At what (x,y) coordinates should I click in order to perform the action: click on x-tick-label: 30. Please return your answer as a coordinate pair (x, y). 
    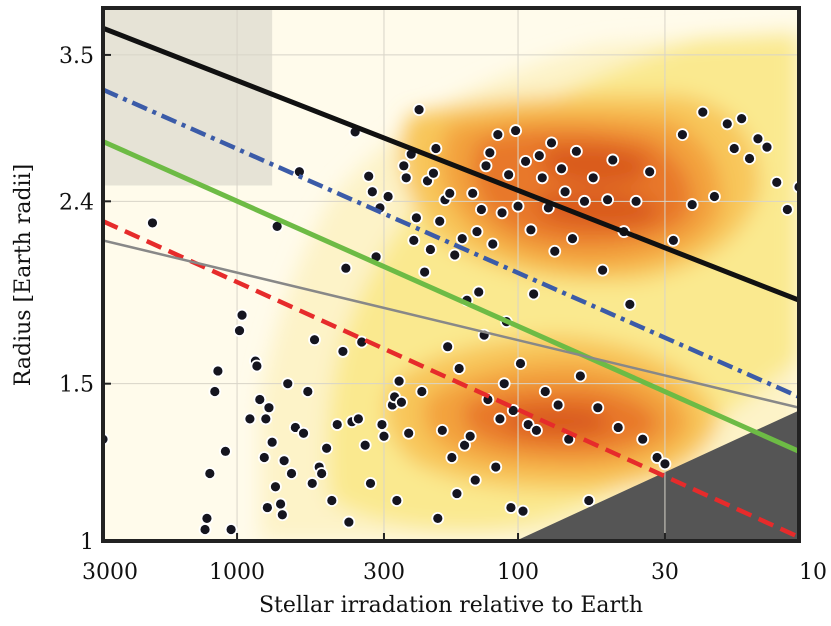
    Looking at the image, I should click on (665, 572).